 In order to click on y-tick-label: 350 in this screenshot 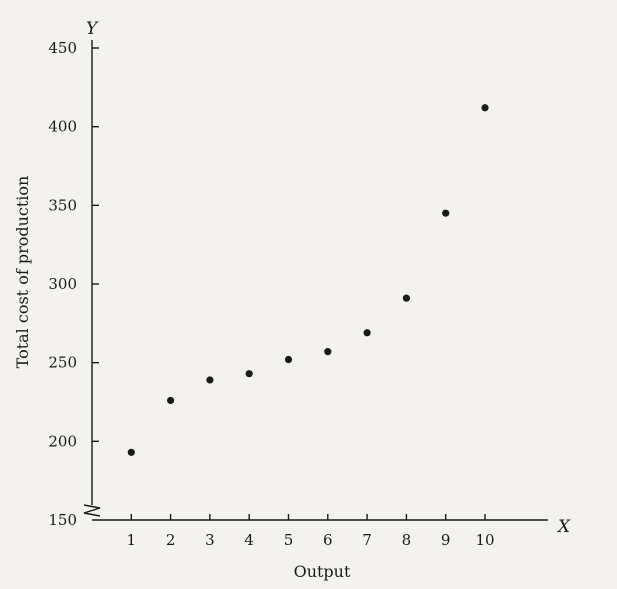, I will do `click(62, 205)`.